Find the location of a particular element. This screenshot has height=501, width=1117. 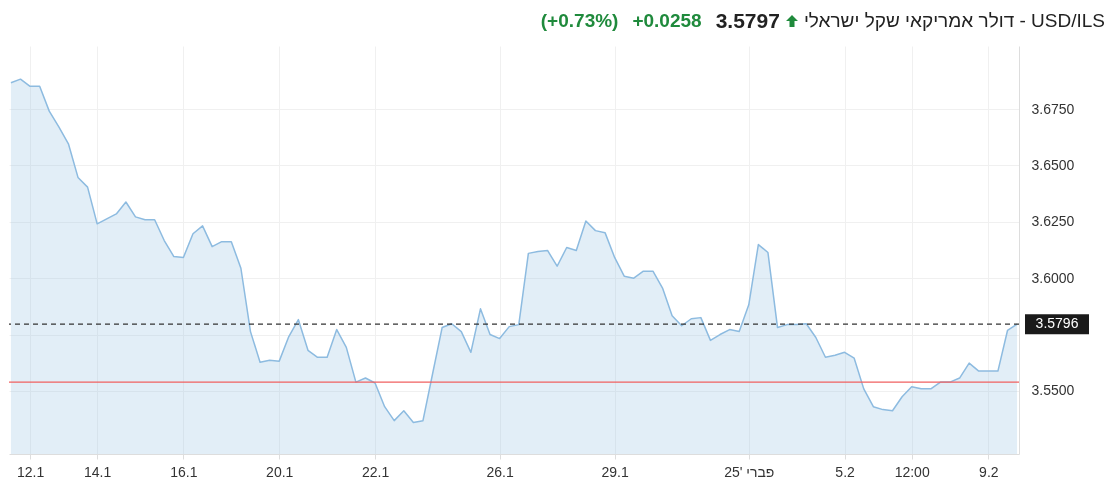

y-tick-label: 3.5500 is located at coordinates (1053, 390).